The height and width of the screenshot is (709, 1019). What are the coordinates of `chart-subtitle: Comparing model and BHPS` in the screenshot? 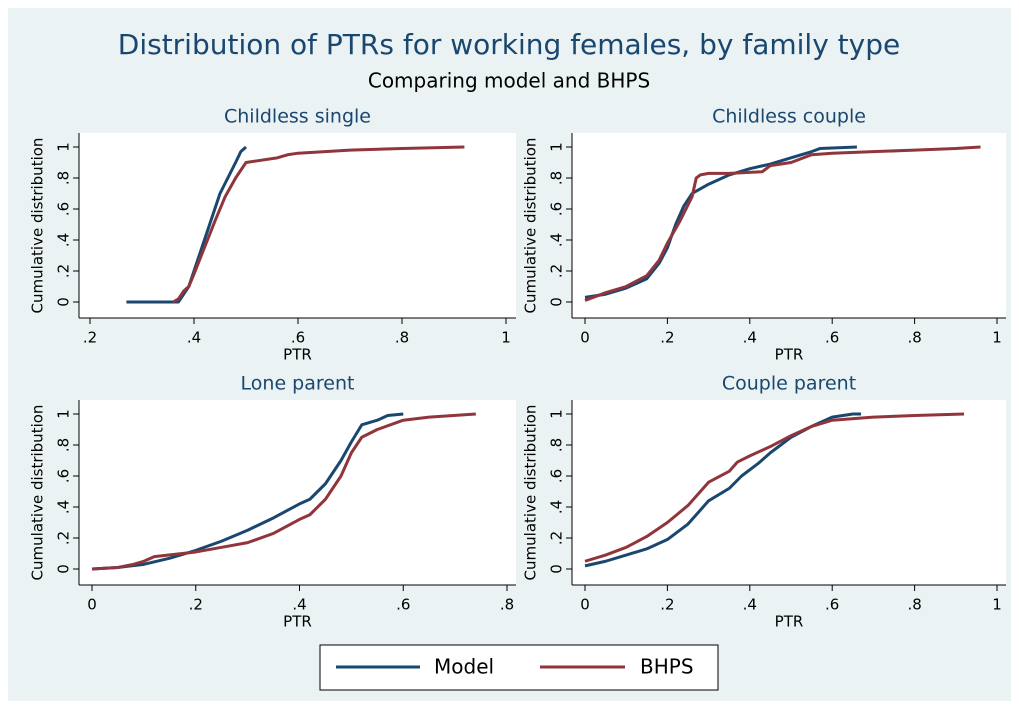 It's located at (509, 81).